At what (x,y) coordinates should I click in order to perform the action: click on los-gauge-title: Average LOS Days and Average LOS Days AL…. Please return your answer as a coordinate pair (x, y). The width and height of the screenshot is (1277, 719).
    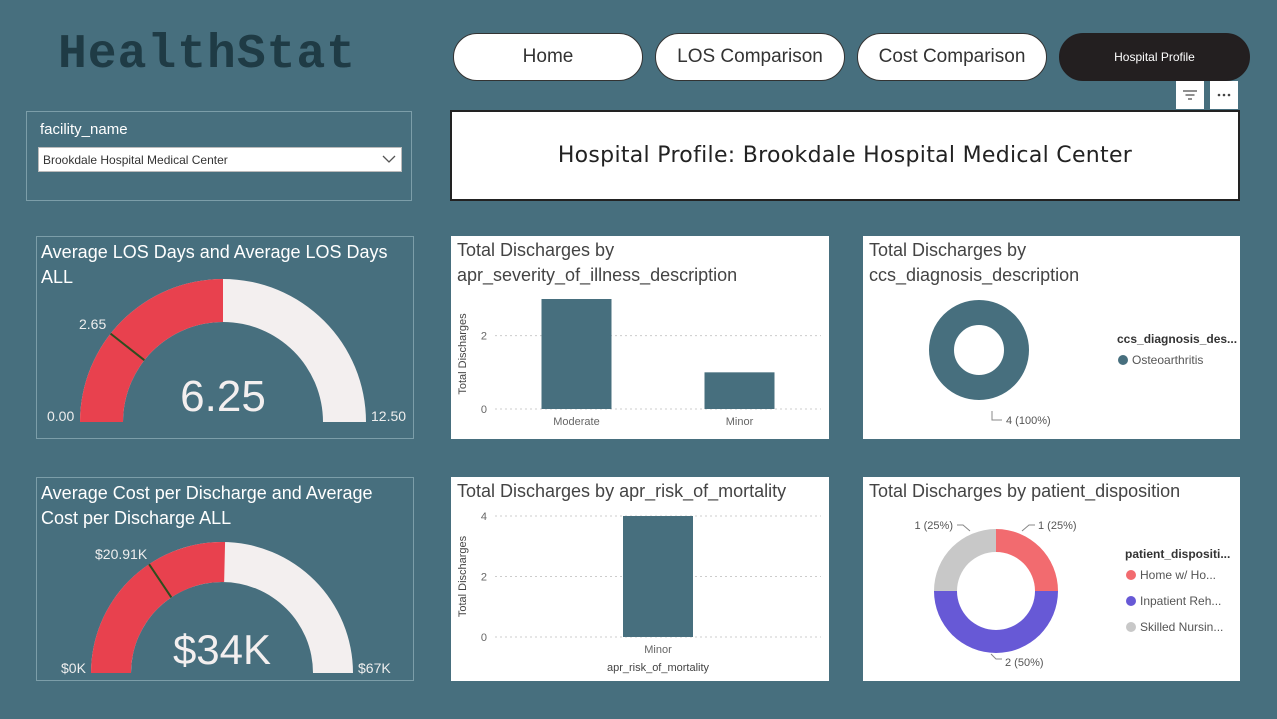
    Looking at the image, I should click on (214, 264).